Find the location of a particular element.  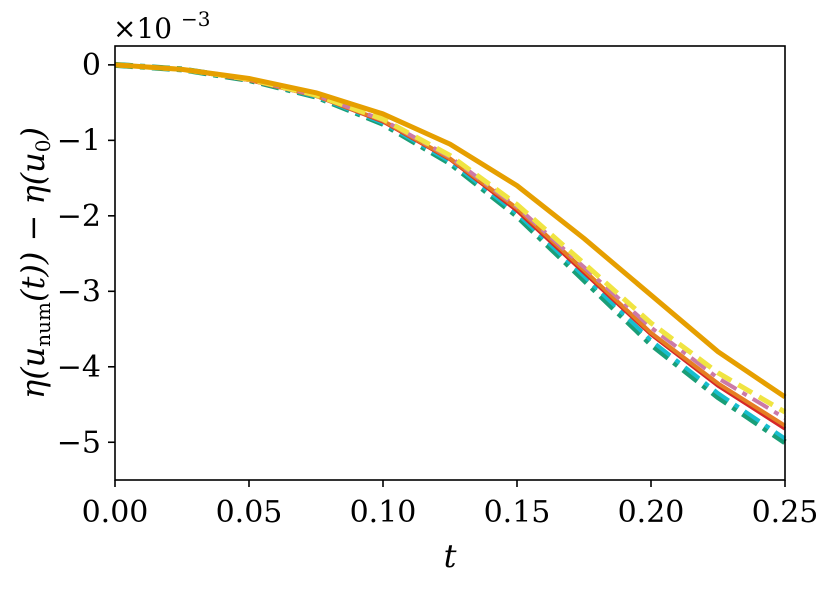

x-tick-label: 0.10 is located at coordinates (383, 512).